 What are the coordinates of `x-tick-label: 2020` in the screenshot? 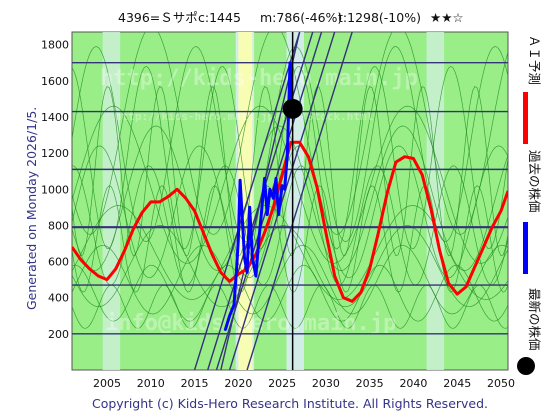 It's located at (238, 383).